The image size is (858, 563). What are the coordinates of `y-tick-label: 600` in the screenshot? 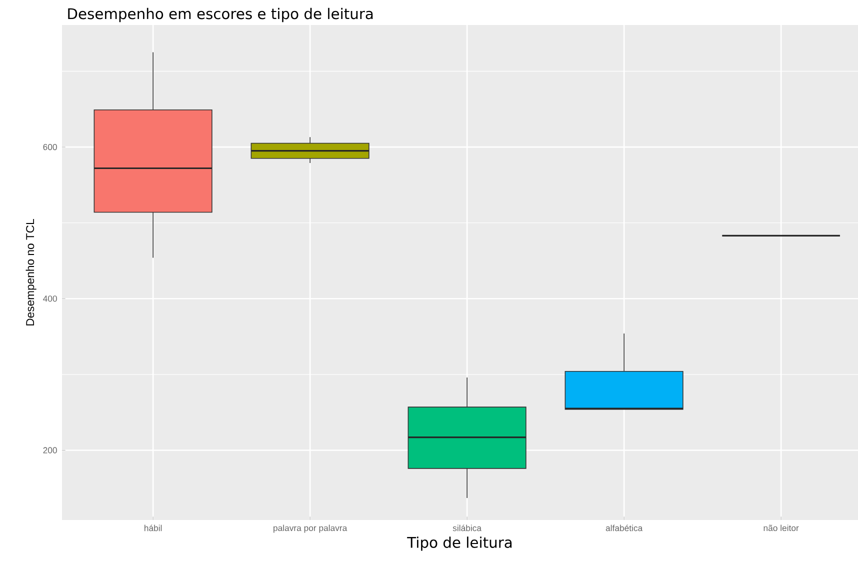 It's located at (50, 147).